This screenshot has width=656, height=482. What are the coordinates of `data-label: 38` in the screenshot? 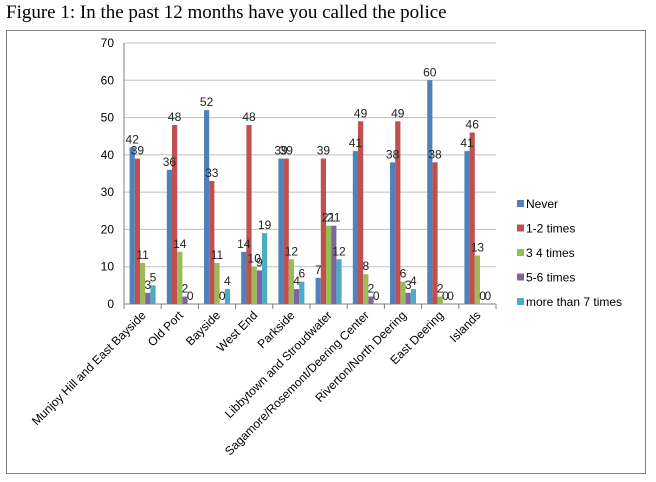 It's located at (435, 154).